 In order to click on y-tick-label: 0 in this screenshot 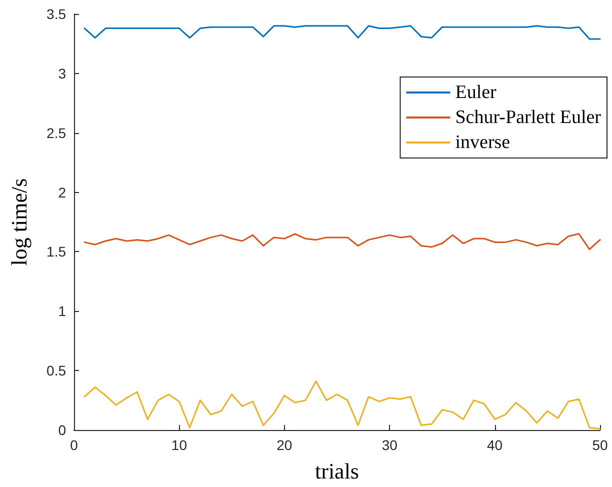, I will do `click(62, 430)`.